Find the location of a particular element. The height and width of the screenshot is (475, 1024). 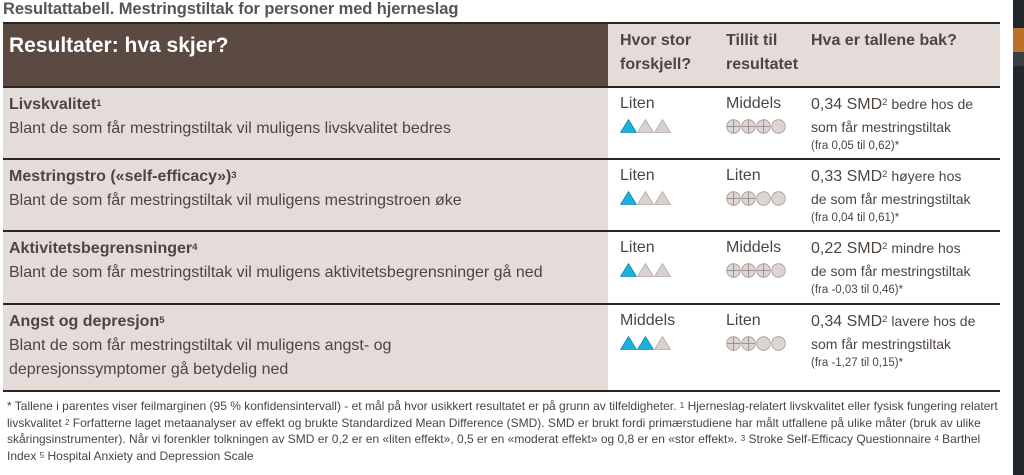

smd-population: de som får mestringstiltak is located at coordinates (891, 271).